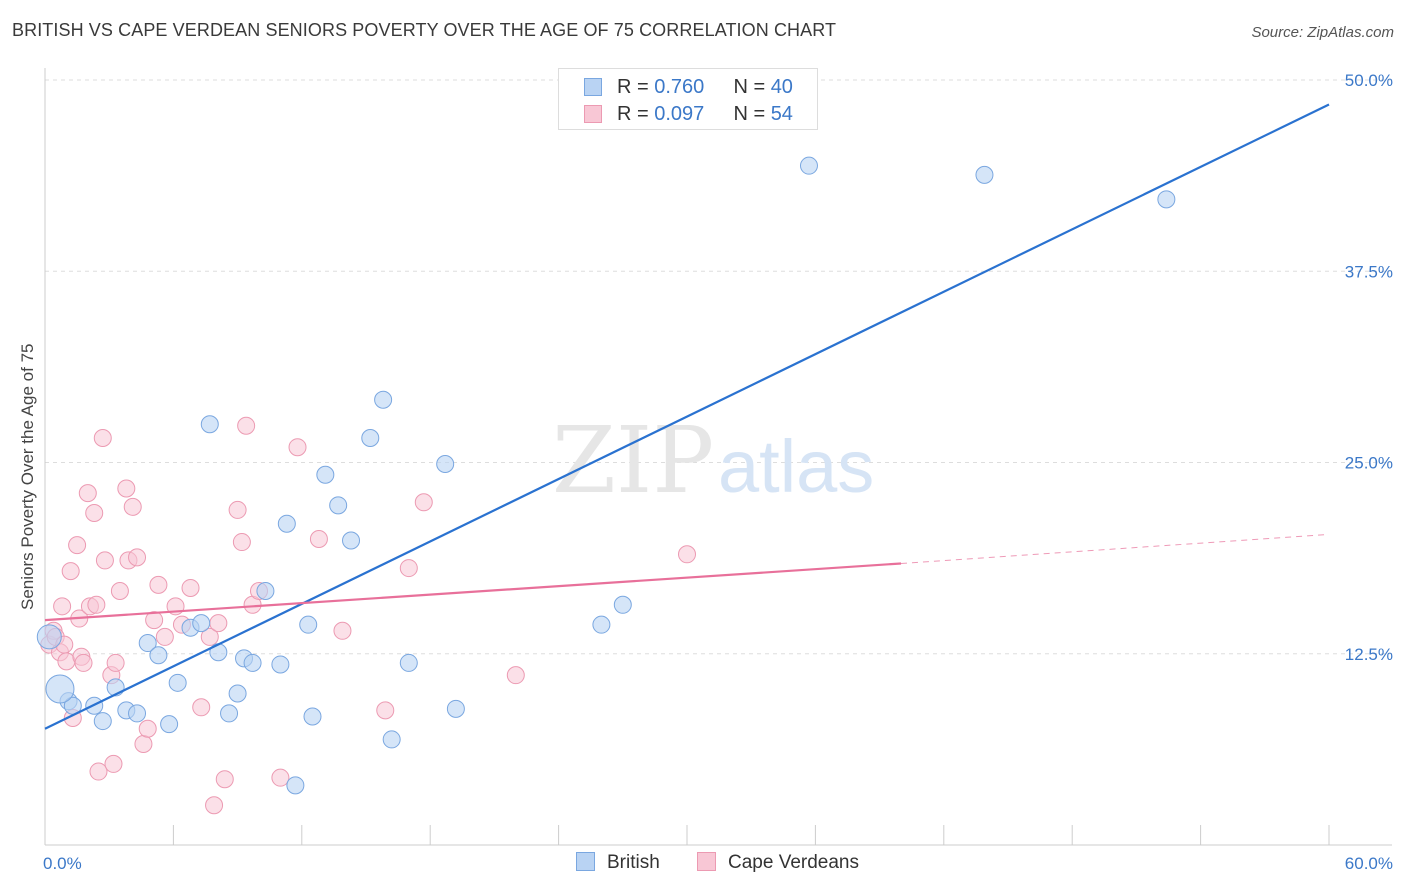 The image size is (1406, 892). Describe the element at coordinates (1369, 271) in the screenshot. I see `y-tick-label: 37.5%` at that location.